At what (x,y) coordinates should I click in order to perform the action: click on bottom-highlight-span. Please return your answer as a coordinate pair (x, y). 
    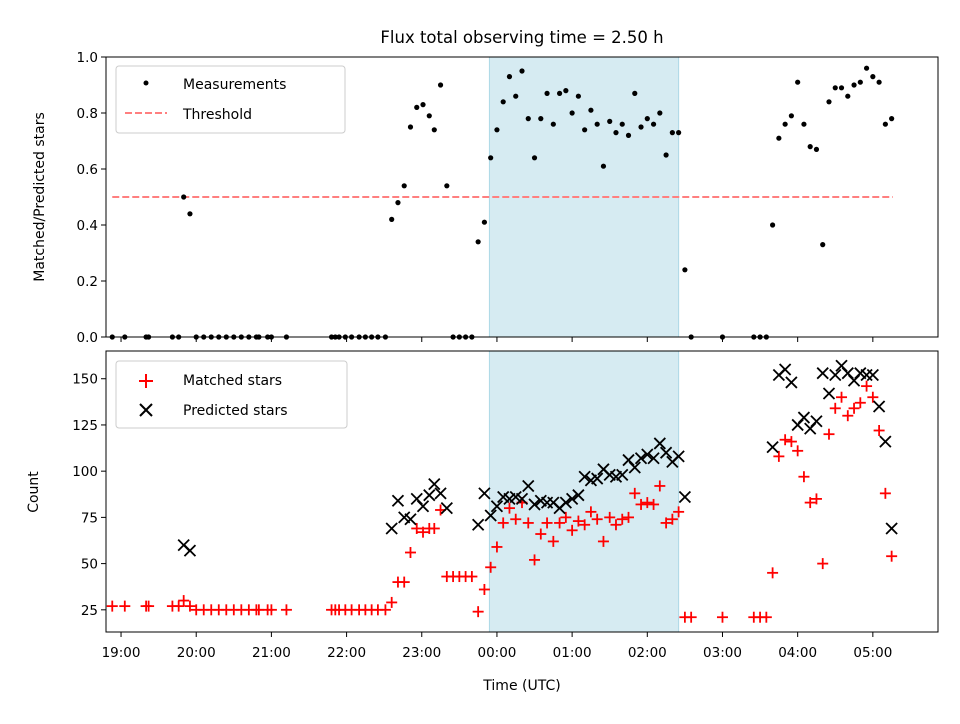
    Looking at the image, I should click on (584, 491).